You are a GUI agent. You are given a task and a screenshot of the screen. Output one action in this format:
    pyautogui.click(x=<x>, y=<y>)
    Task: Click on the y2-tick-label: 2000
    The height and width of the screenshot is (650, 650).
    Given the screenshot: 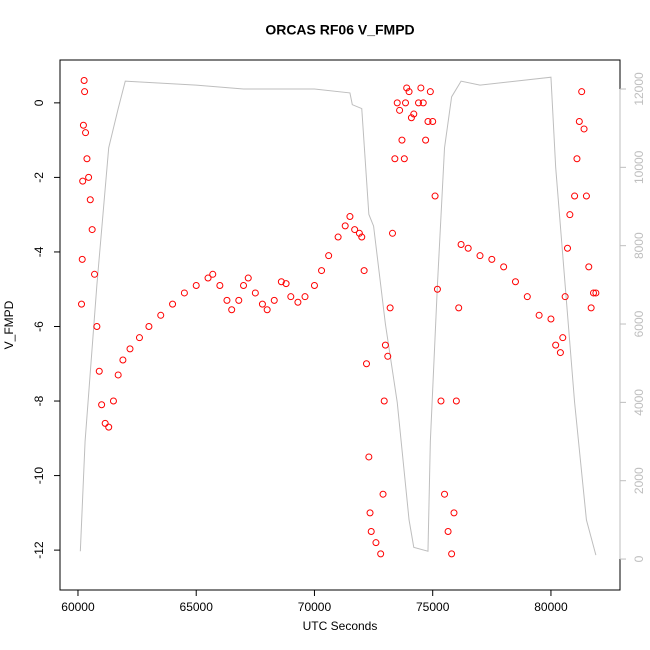 What is the action you would take?
    pyautogui.click(x=639, y=480)
    